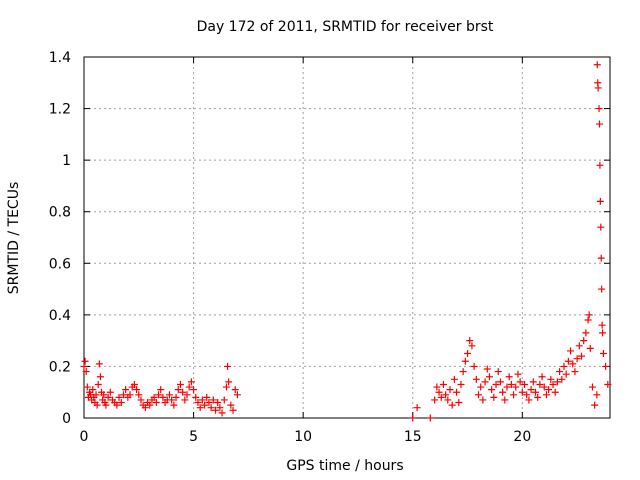 The height and width of the screenshot is (480, 640). Describe the element at coordinates (60, 367) in the screenshot. I see `y-tick-label: 0.2` at that location.